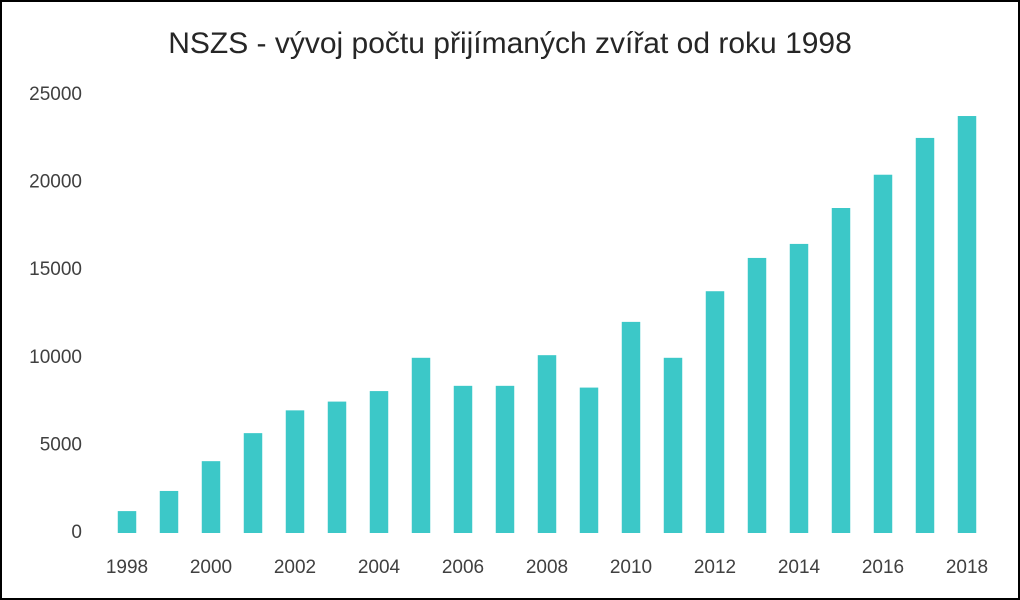  Describe the element at coordinates (55, 182) in the screenshot. I see `y-tick-label: 20000` at that location.